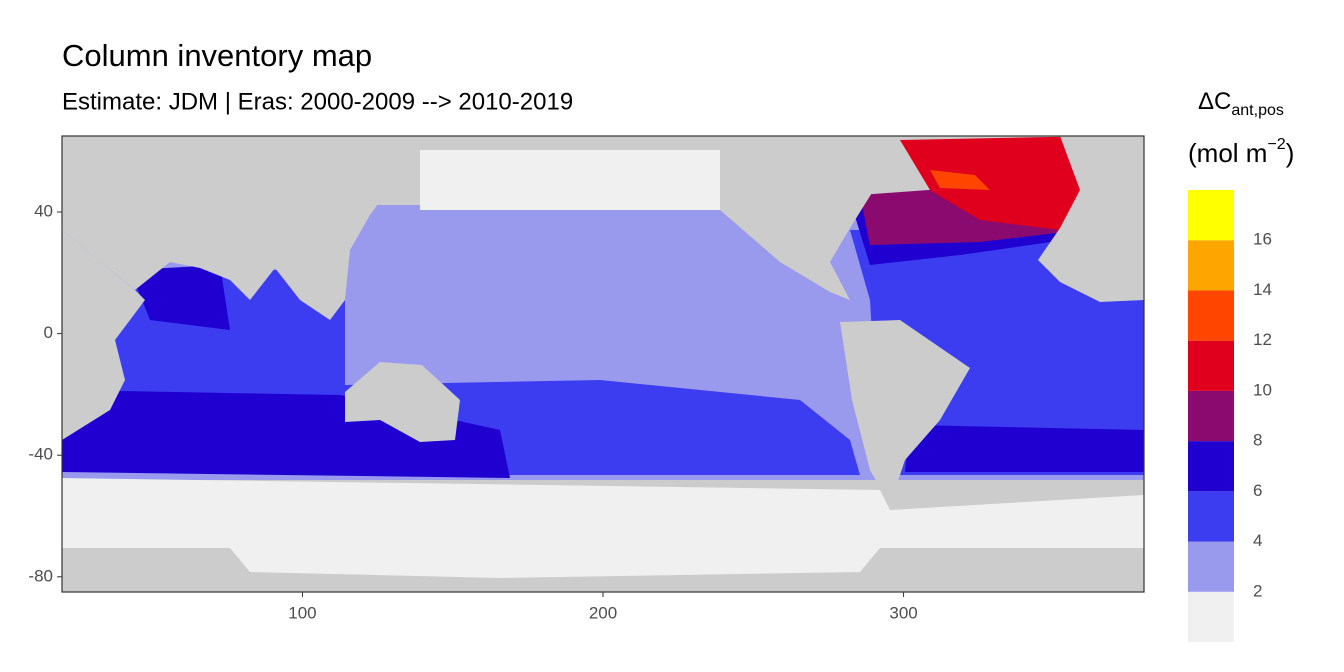 The height and width of the screenshot is (672, 1344). Describe the element at coordinates (48, 332) in the screenshot. I see `y-tick-label: 0` at that location.